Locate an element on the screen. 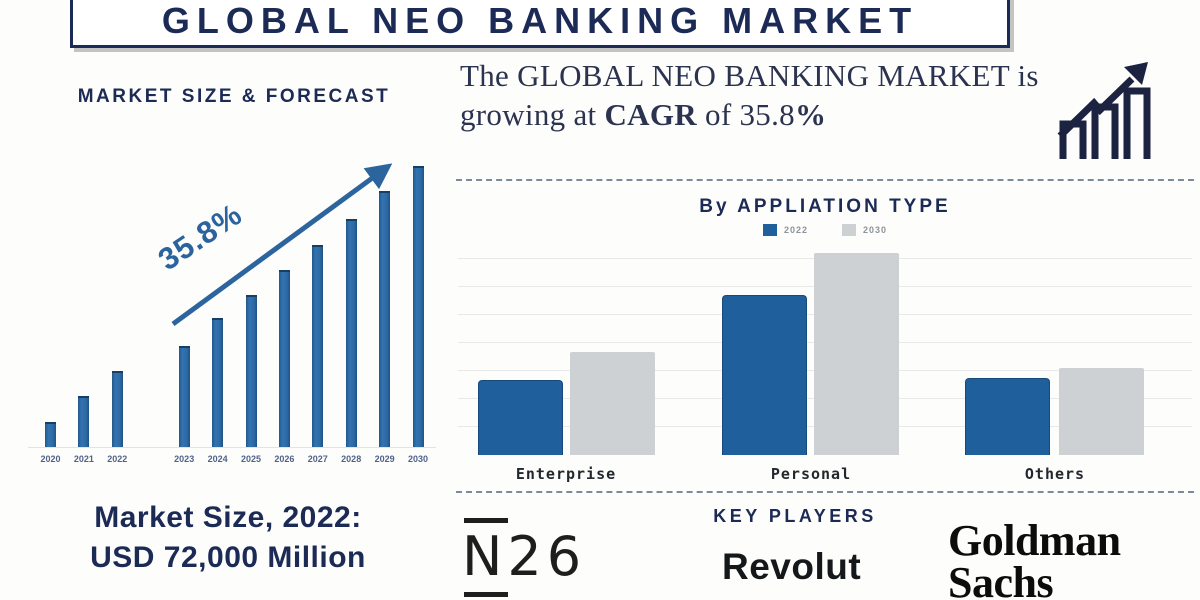 The image size is (1200, 600). forecast-year-label-2026: 2026 is located at coordinates (284, 459).